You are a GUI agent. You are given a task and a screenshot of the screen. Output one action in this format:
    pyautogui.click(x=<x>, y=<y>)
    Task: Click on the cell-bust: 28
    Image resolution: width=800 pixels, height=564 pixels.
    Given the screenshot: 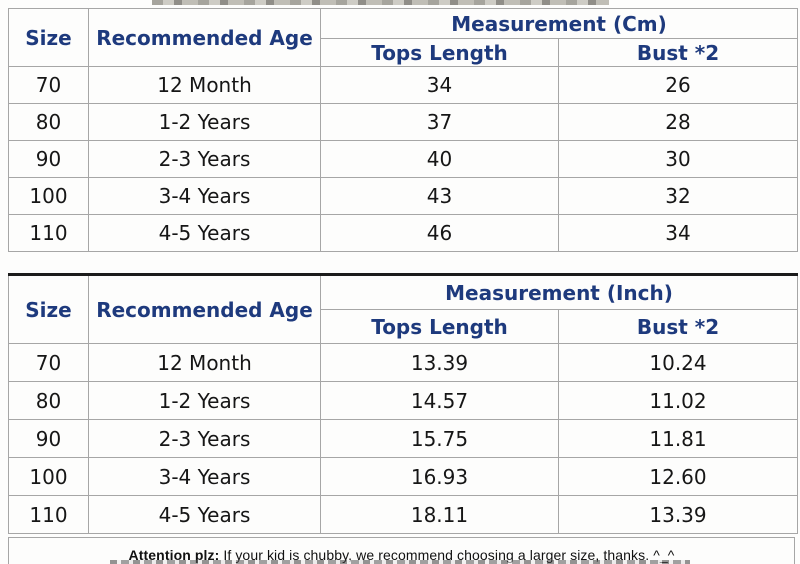 What is the action you would take?
    pyautogui.click(x=678, y=122)
    